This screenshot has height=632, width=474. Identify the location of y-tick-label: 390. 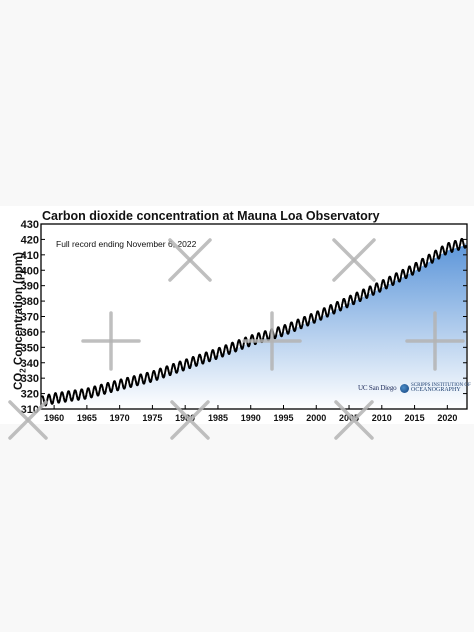
(30, 287).